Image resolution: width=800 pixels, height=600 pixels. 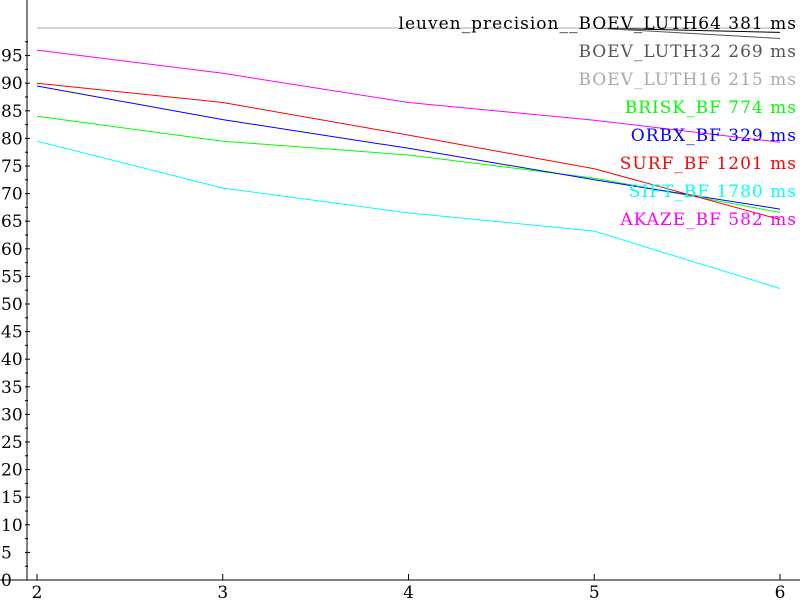 I want to click on x-tick-label: 3, so click(x=222, y=591).